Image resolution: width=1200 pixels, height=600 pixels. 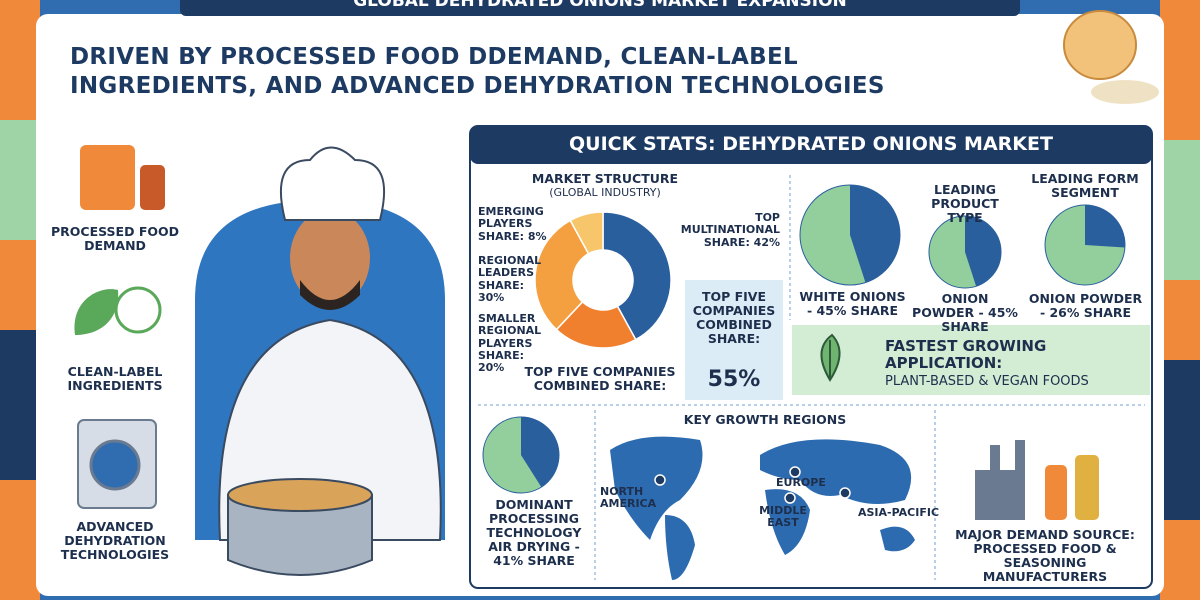 I want to click on region-label: ASIA-PACIFIC, so click(x=899, y=512).